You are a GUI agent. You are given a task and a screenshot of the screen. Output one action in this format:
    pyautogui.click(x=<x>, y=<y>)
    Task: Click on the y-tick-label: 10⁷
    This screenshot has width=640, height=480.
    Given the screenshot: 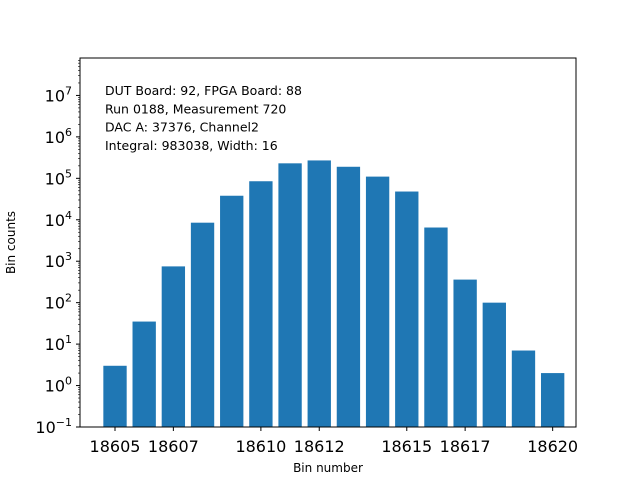 What is the action you would take?
    pyautogui.click(x=58, y=94)
    